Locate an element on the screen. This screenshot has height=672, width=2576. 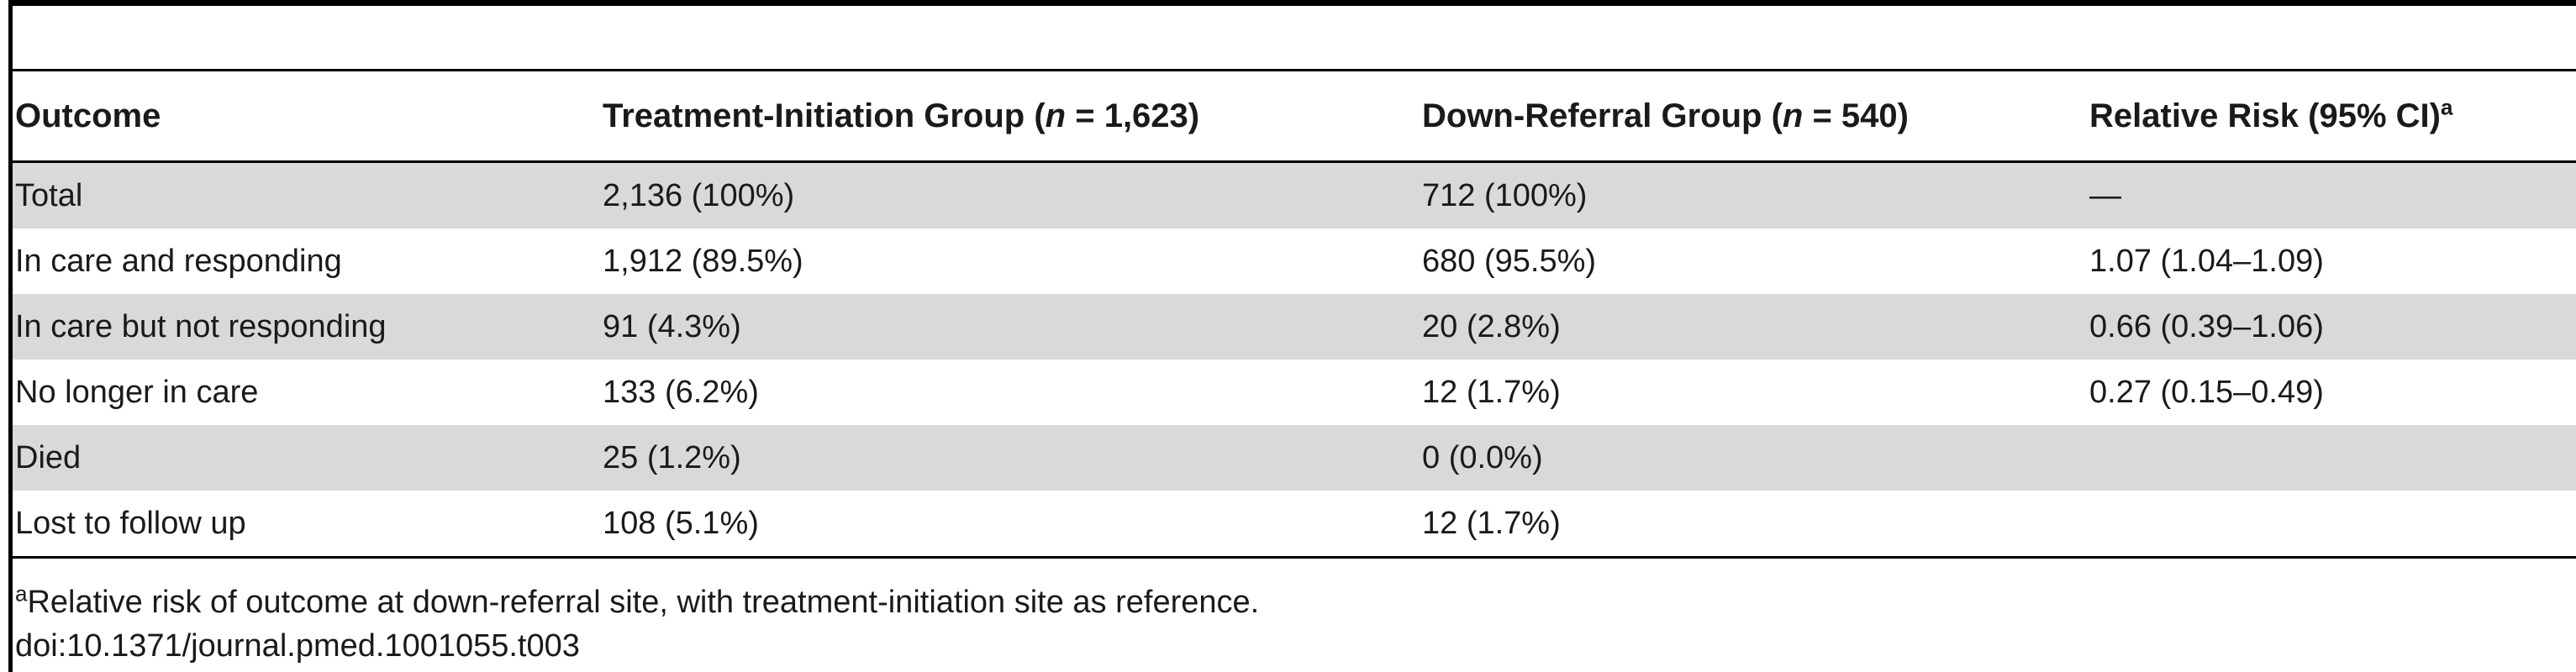
header-down-referral-group: Down-Referral Group (n = 540) is located at coordinates (1665, 115).